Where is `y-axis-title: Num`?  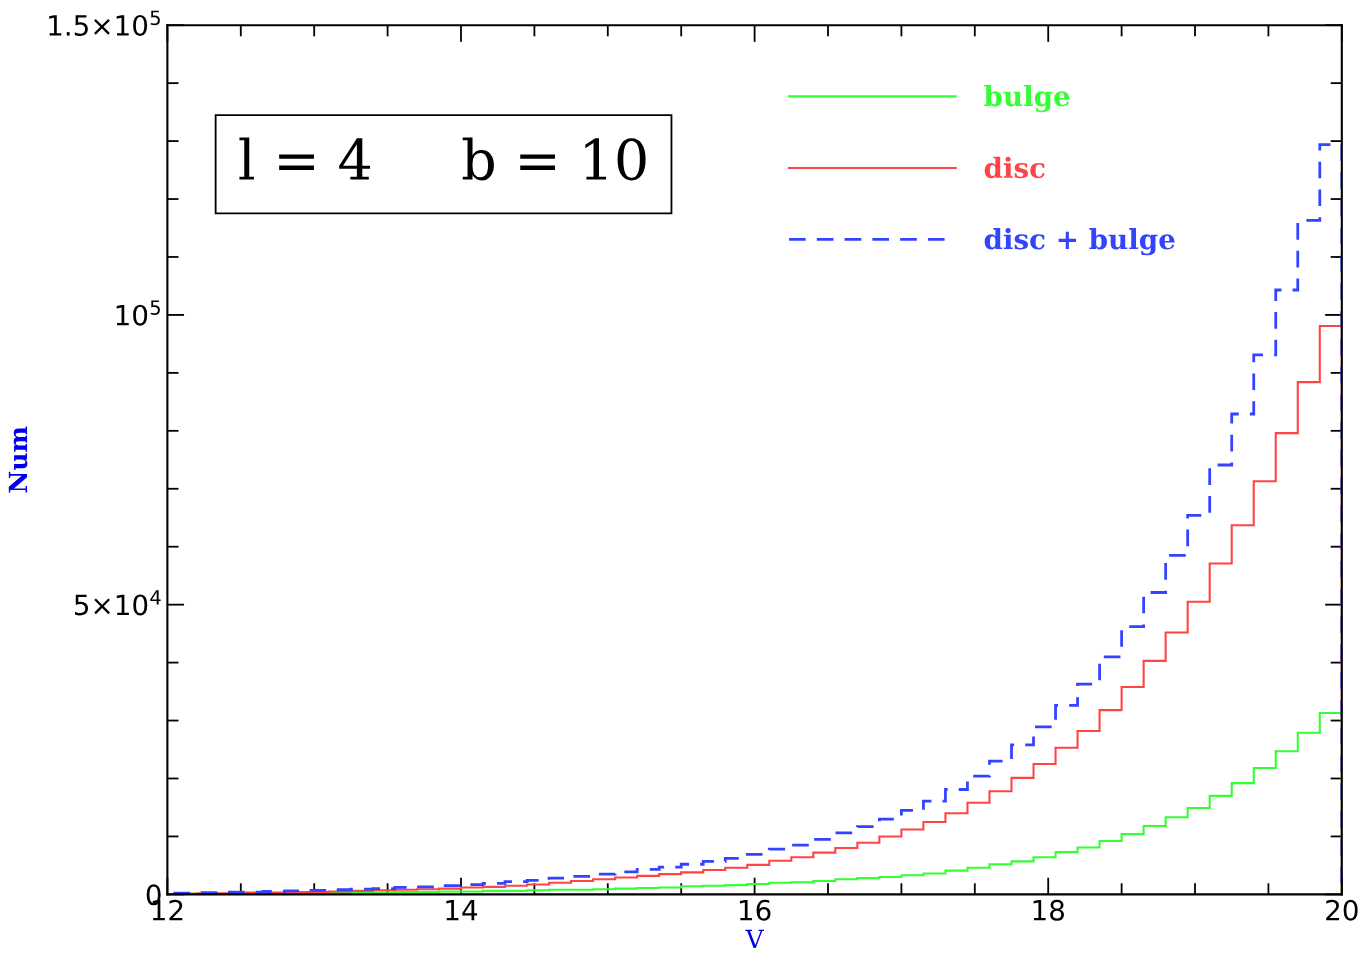
y-axis-title: Num is located at coordinates (18, 459).